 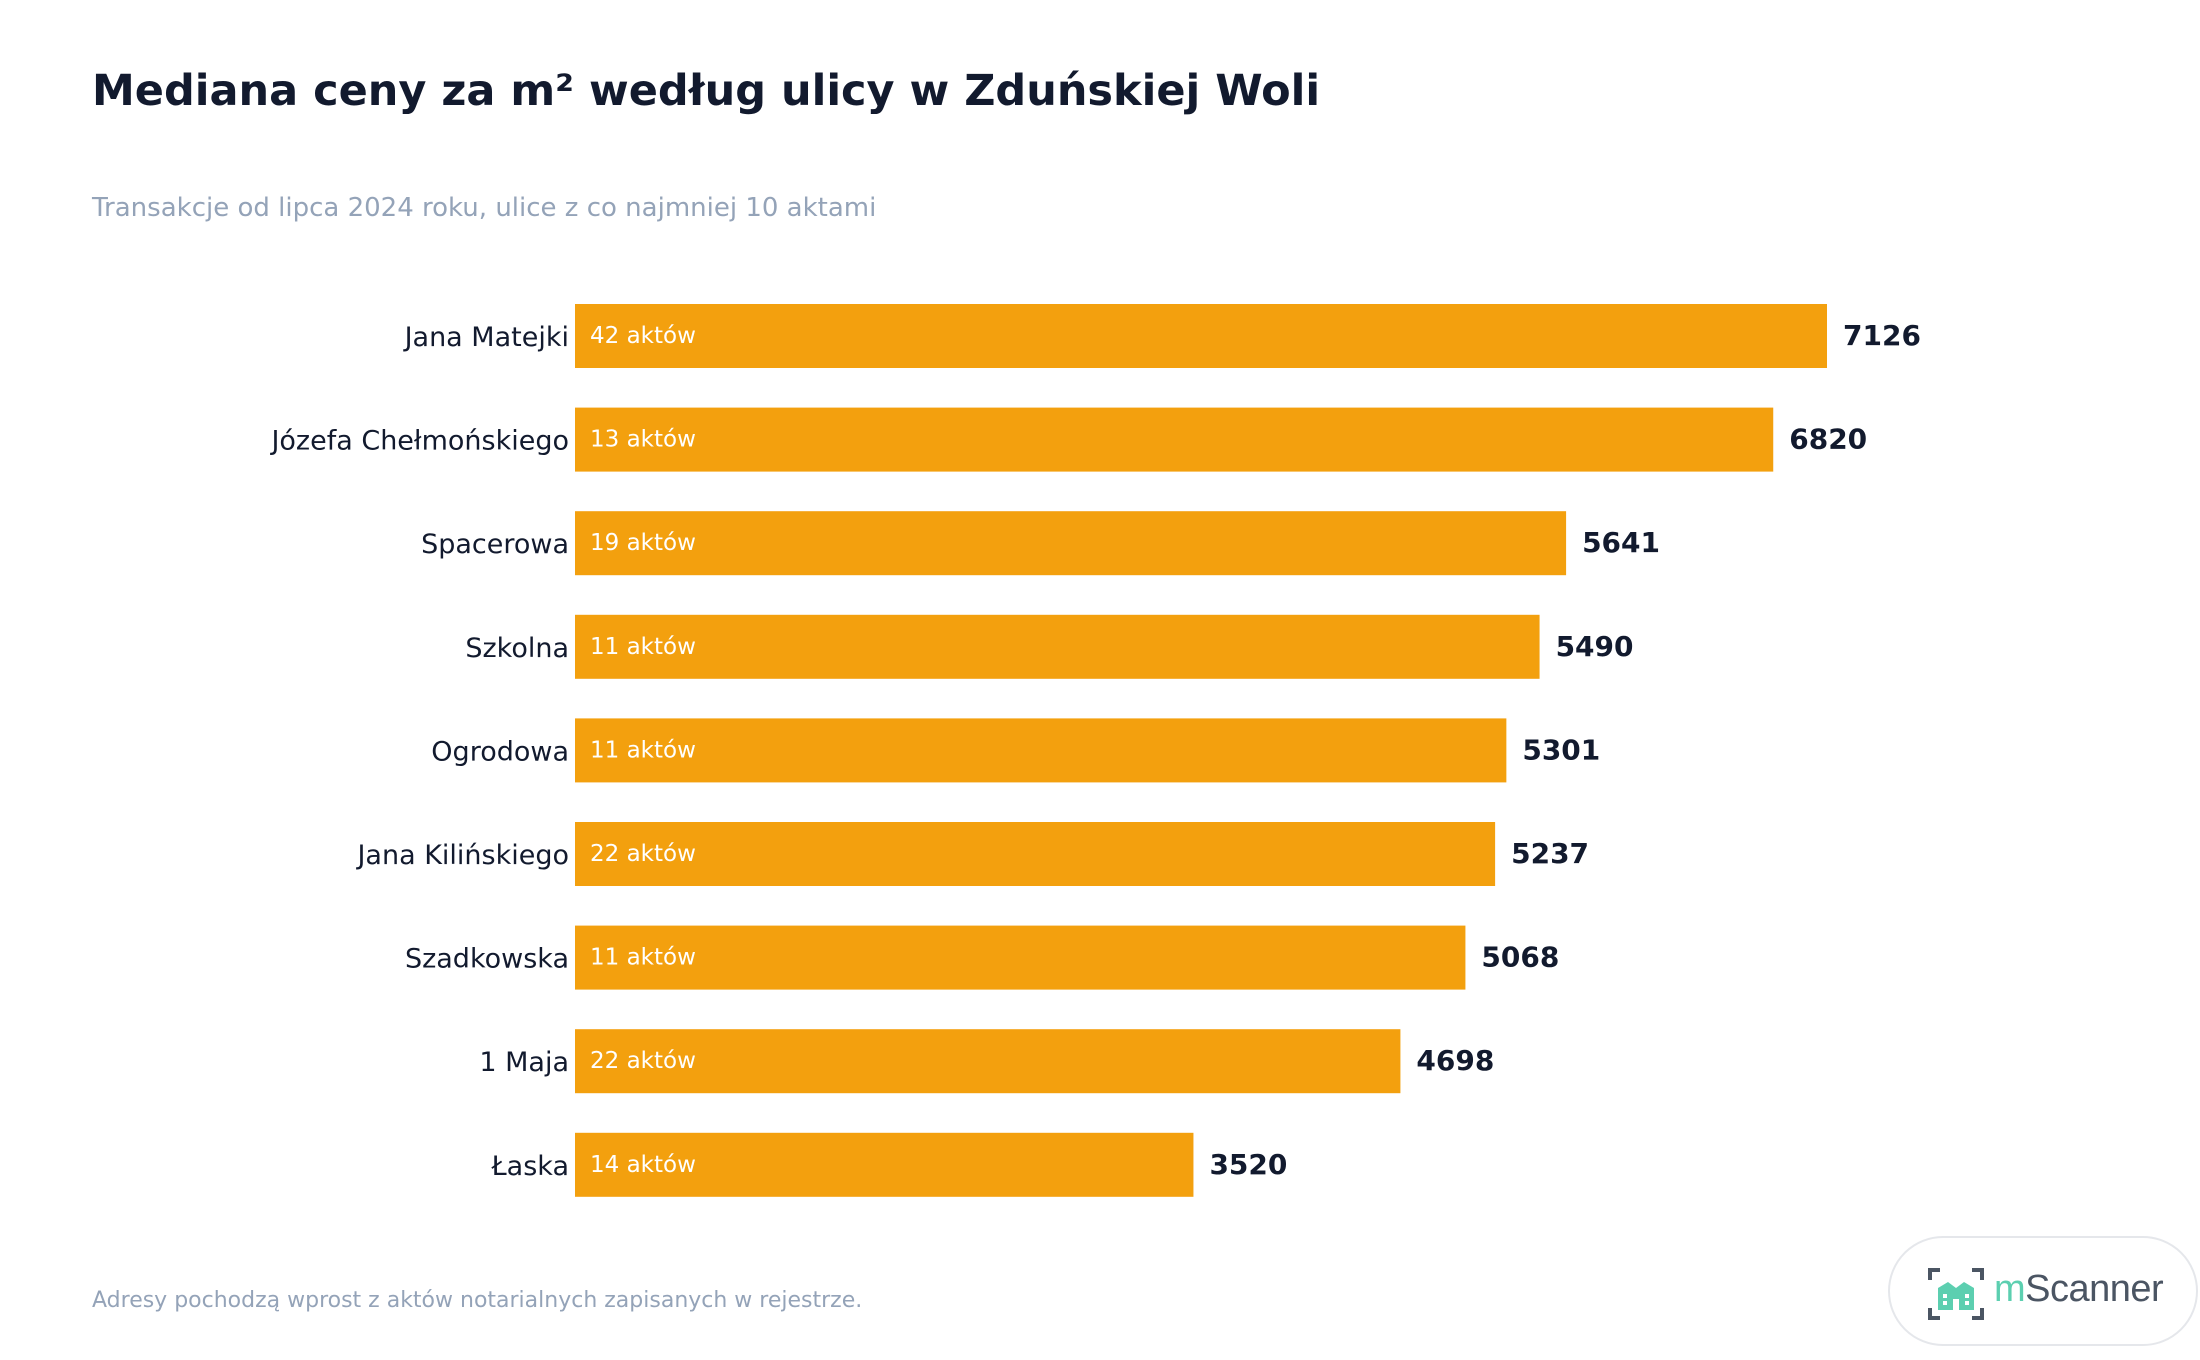 What do you see at coordinates (462, 855) in the screenshot?
I see `category-label: Jana Kilińskiego` at bounding box center [462, 855].